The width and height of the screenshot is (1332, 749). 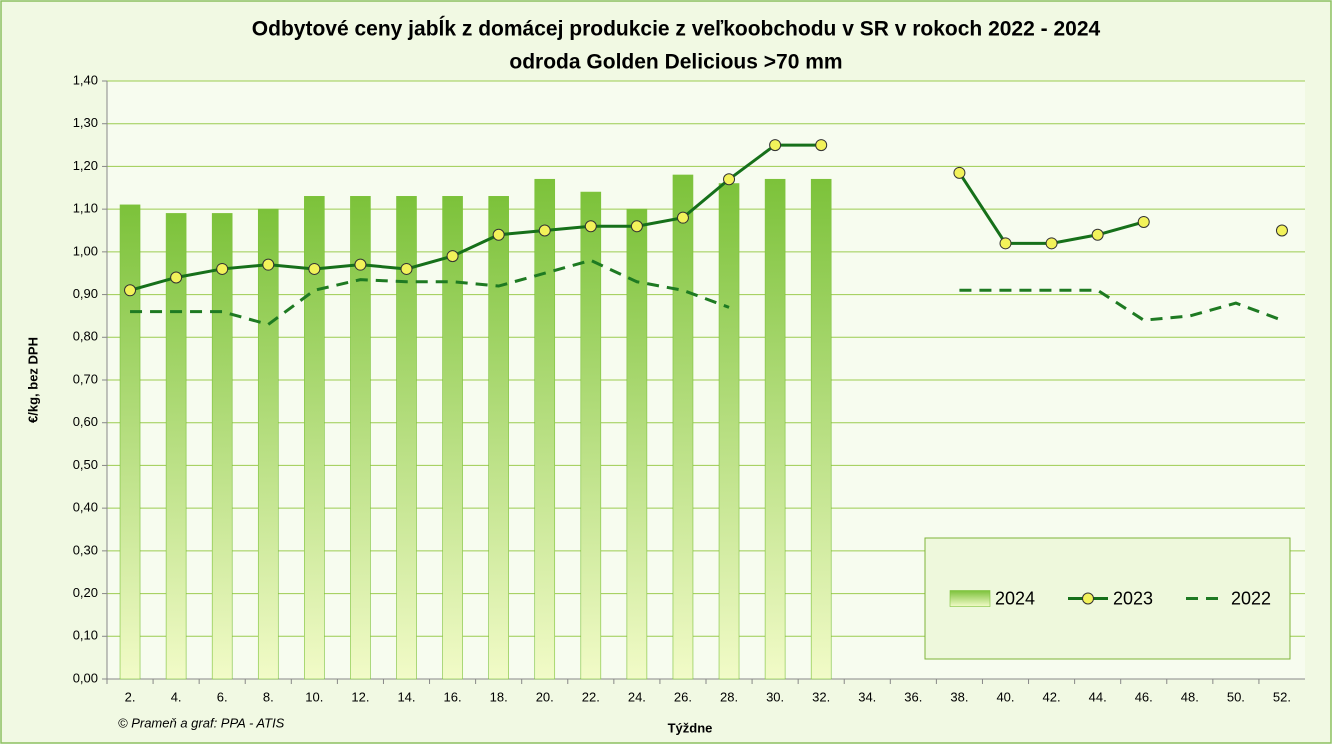 I want to click on x-tick-label: 46., so click(x=1144, y=696).